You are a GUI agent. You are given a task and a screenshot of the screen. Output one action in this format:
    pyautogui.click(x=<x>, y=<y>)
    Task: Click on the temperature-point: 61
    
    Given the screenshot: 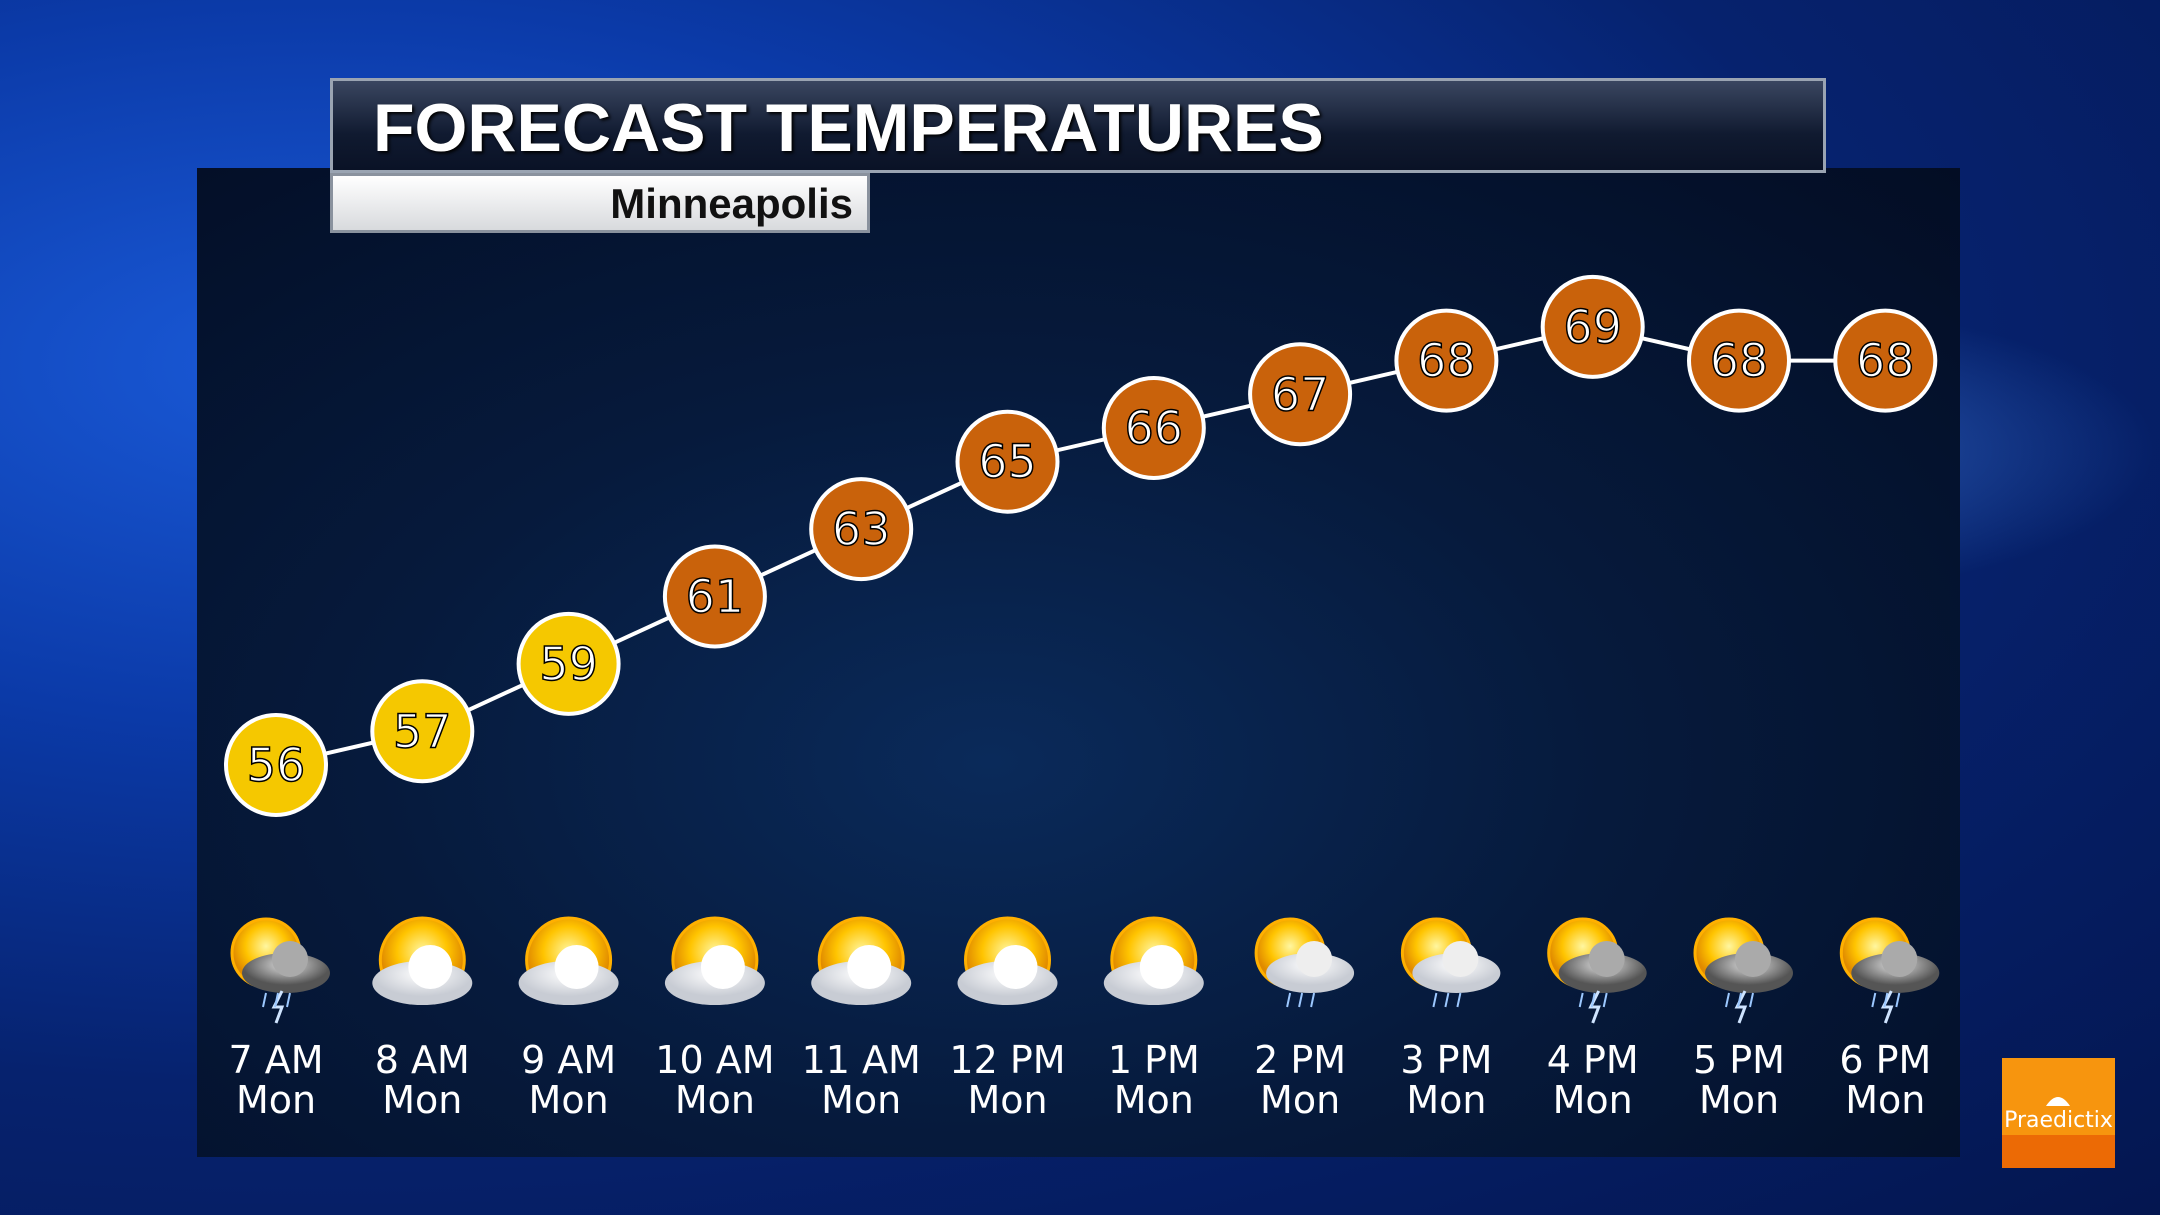 What is the action you would take?
    pyautogui.click(x=714, y=596)
    